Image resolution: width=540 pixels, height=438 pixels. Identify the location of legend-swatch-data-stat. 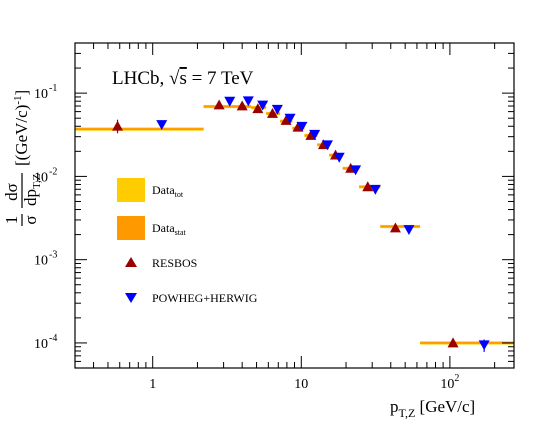
(131, 228).